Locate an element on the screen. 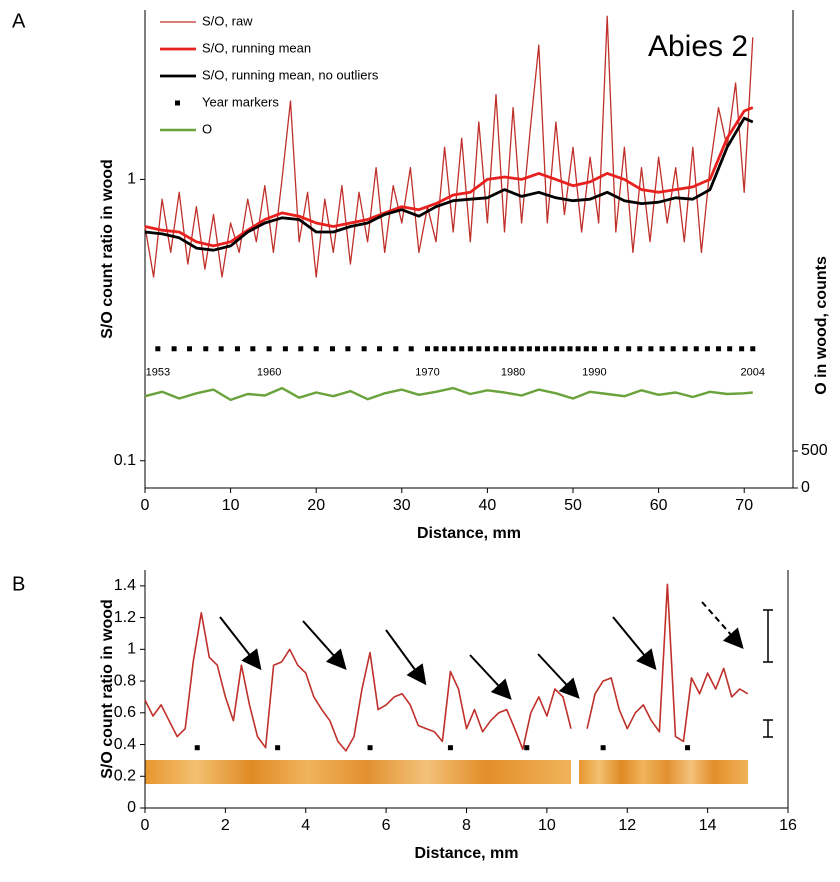  y-tick-label: 0.6 is located at coordinates (125, 712).